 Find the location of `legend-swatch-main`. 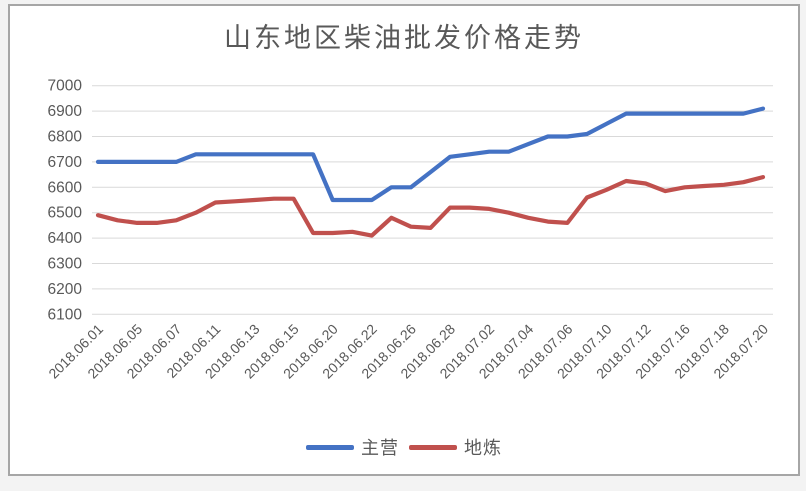

legend-swatch-main is located at coordinates (330, 447).